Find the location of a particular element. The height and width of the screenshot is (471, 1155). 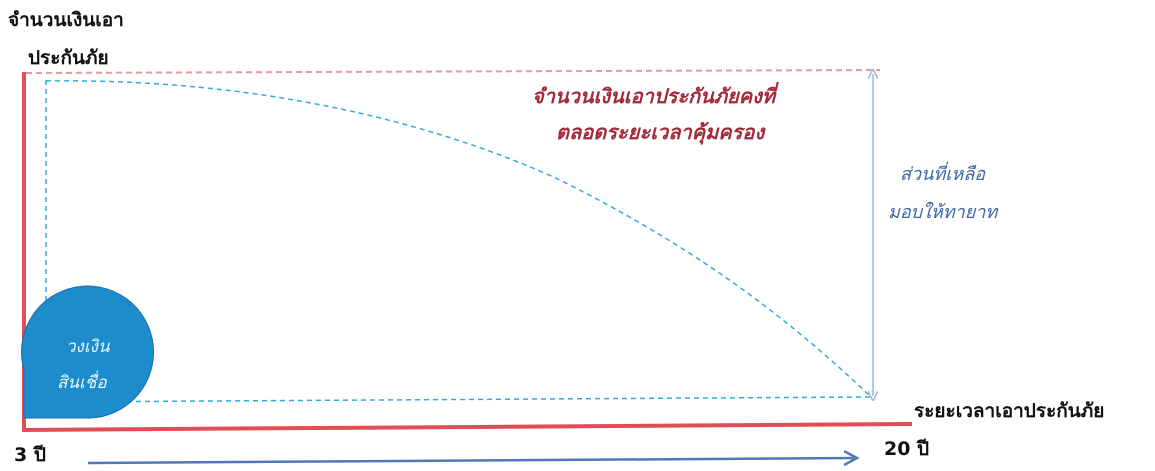

loan-limit-bubble is located at coordinates (88, 352).